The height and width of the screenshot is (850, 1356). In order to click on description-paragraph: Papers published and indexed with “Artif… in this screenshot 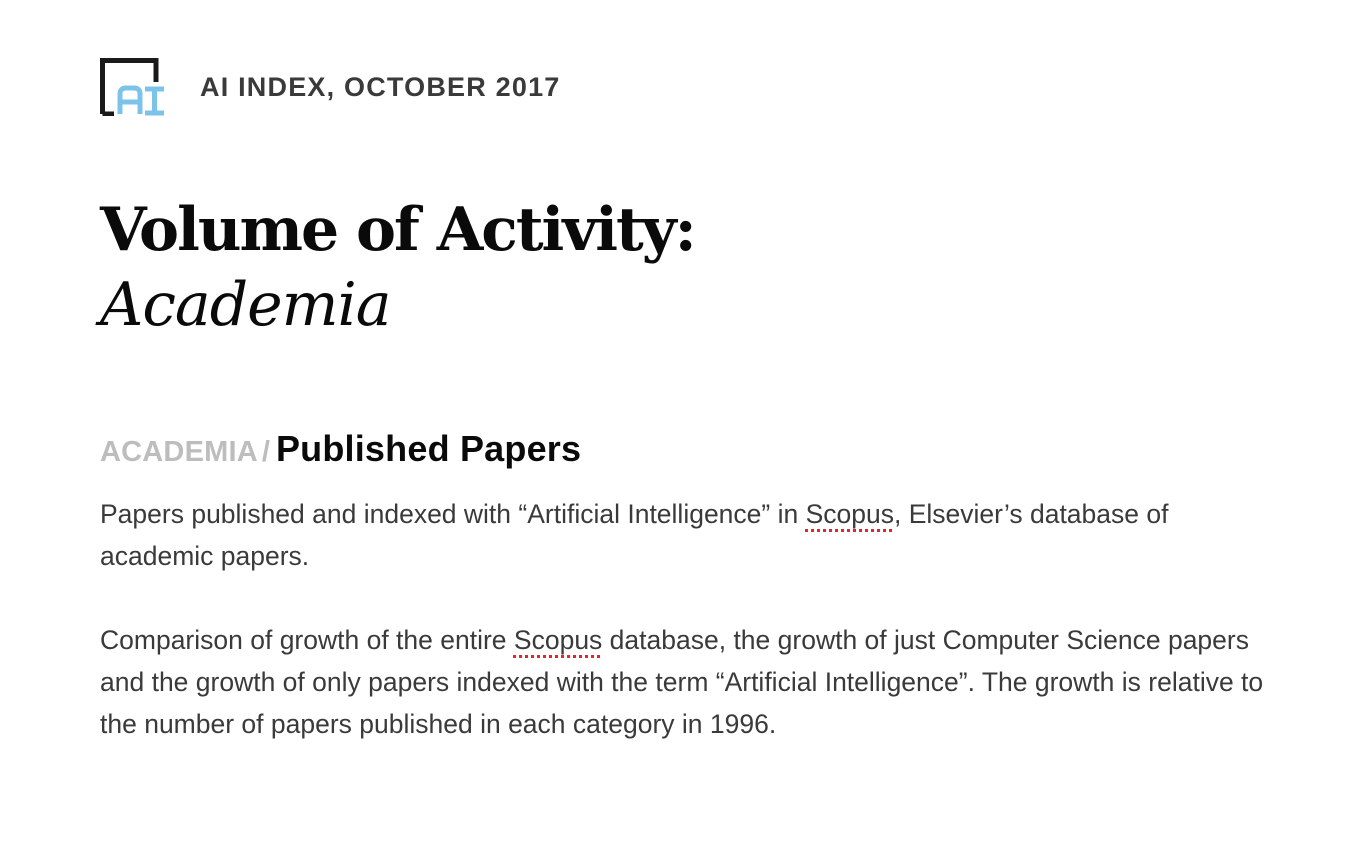, I will do `click(685, 535)`.